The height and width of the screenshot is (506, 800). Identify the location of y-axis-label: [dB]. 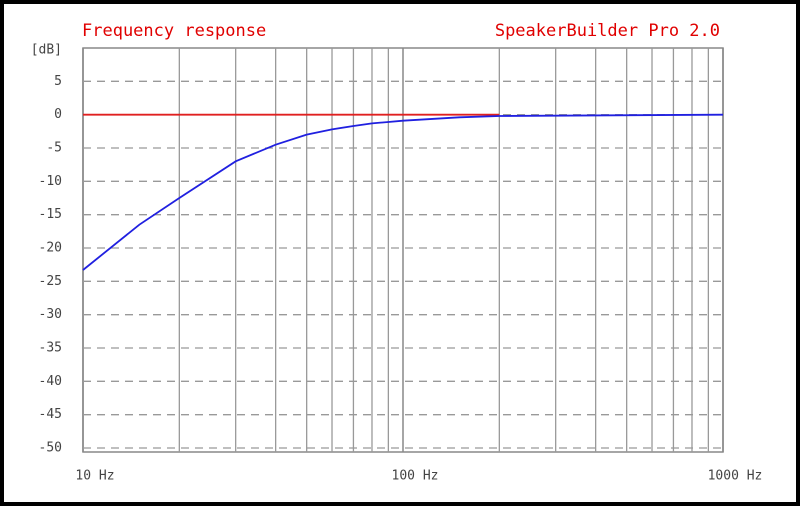
(46, 50).